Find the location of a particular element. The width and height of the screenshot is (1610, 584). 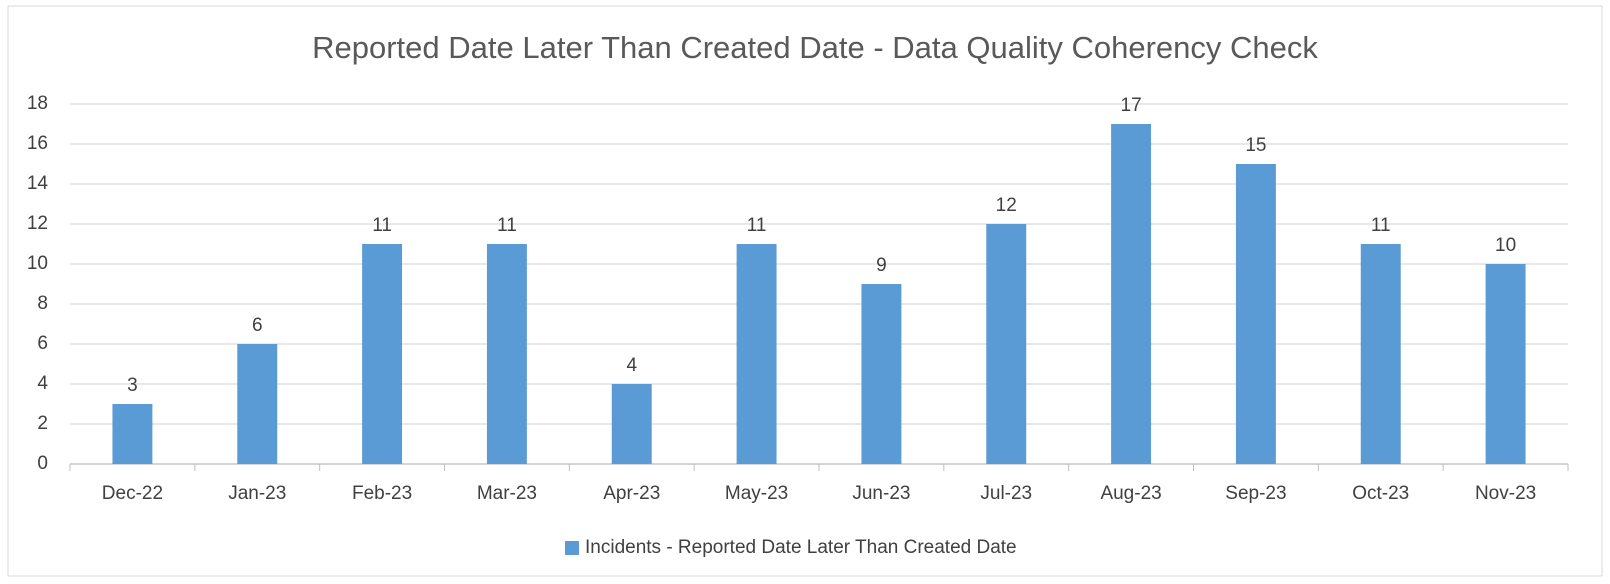

x-tick-label: Feb-23 is located at coordinates (382, 493).